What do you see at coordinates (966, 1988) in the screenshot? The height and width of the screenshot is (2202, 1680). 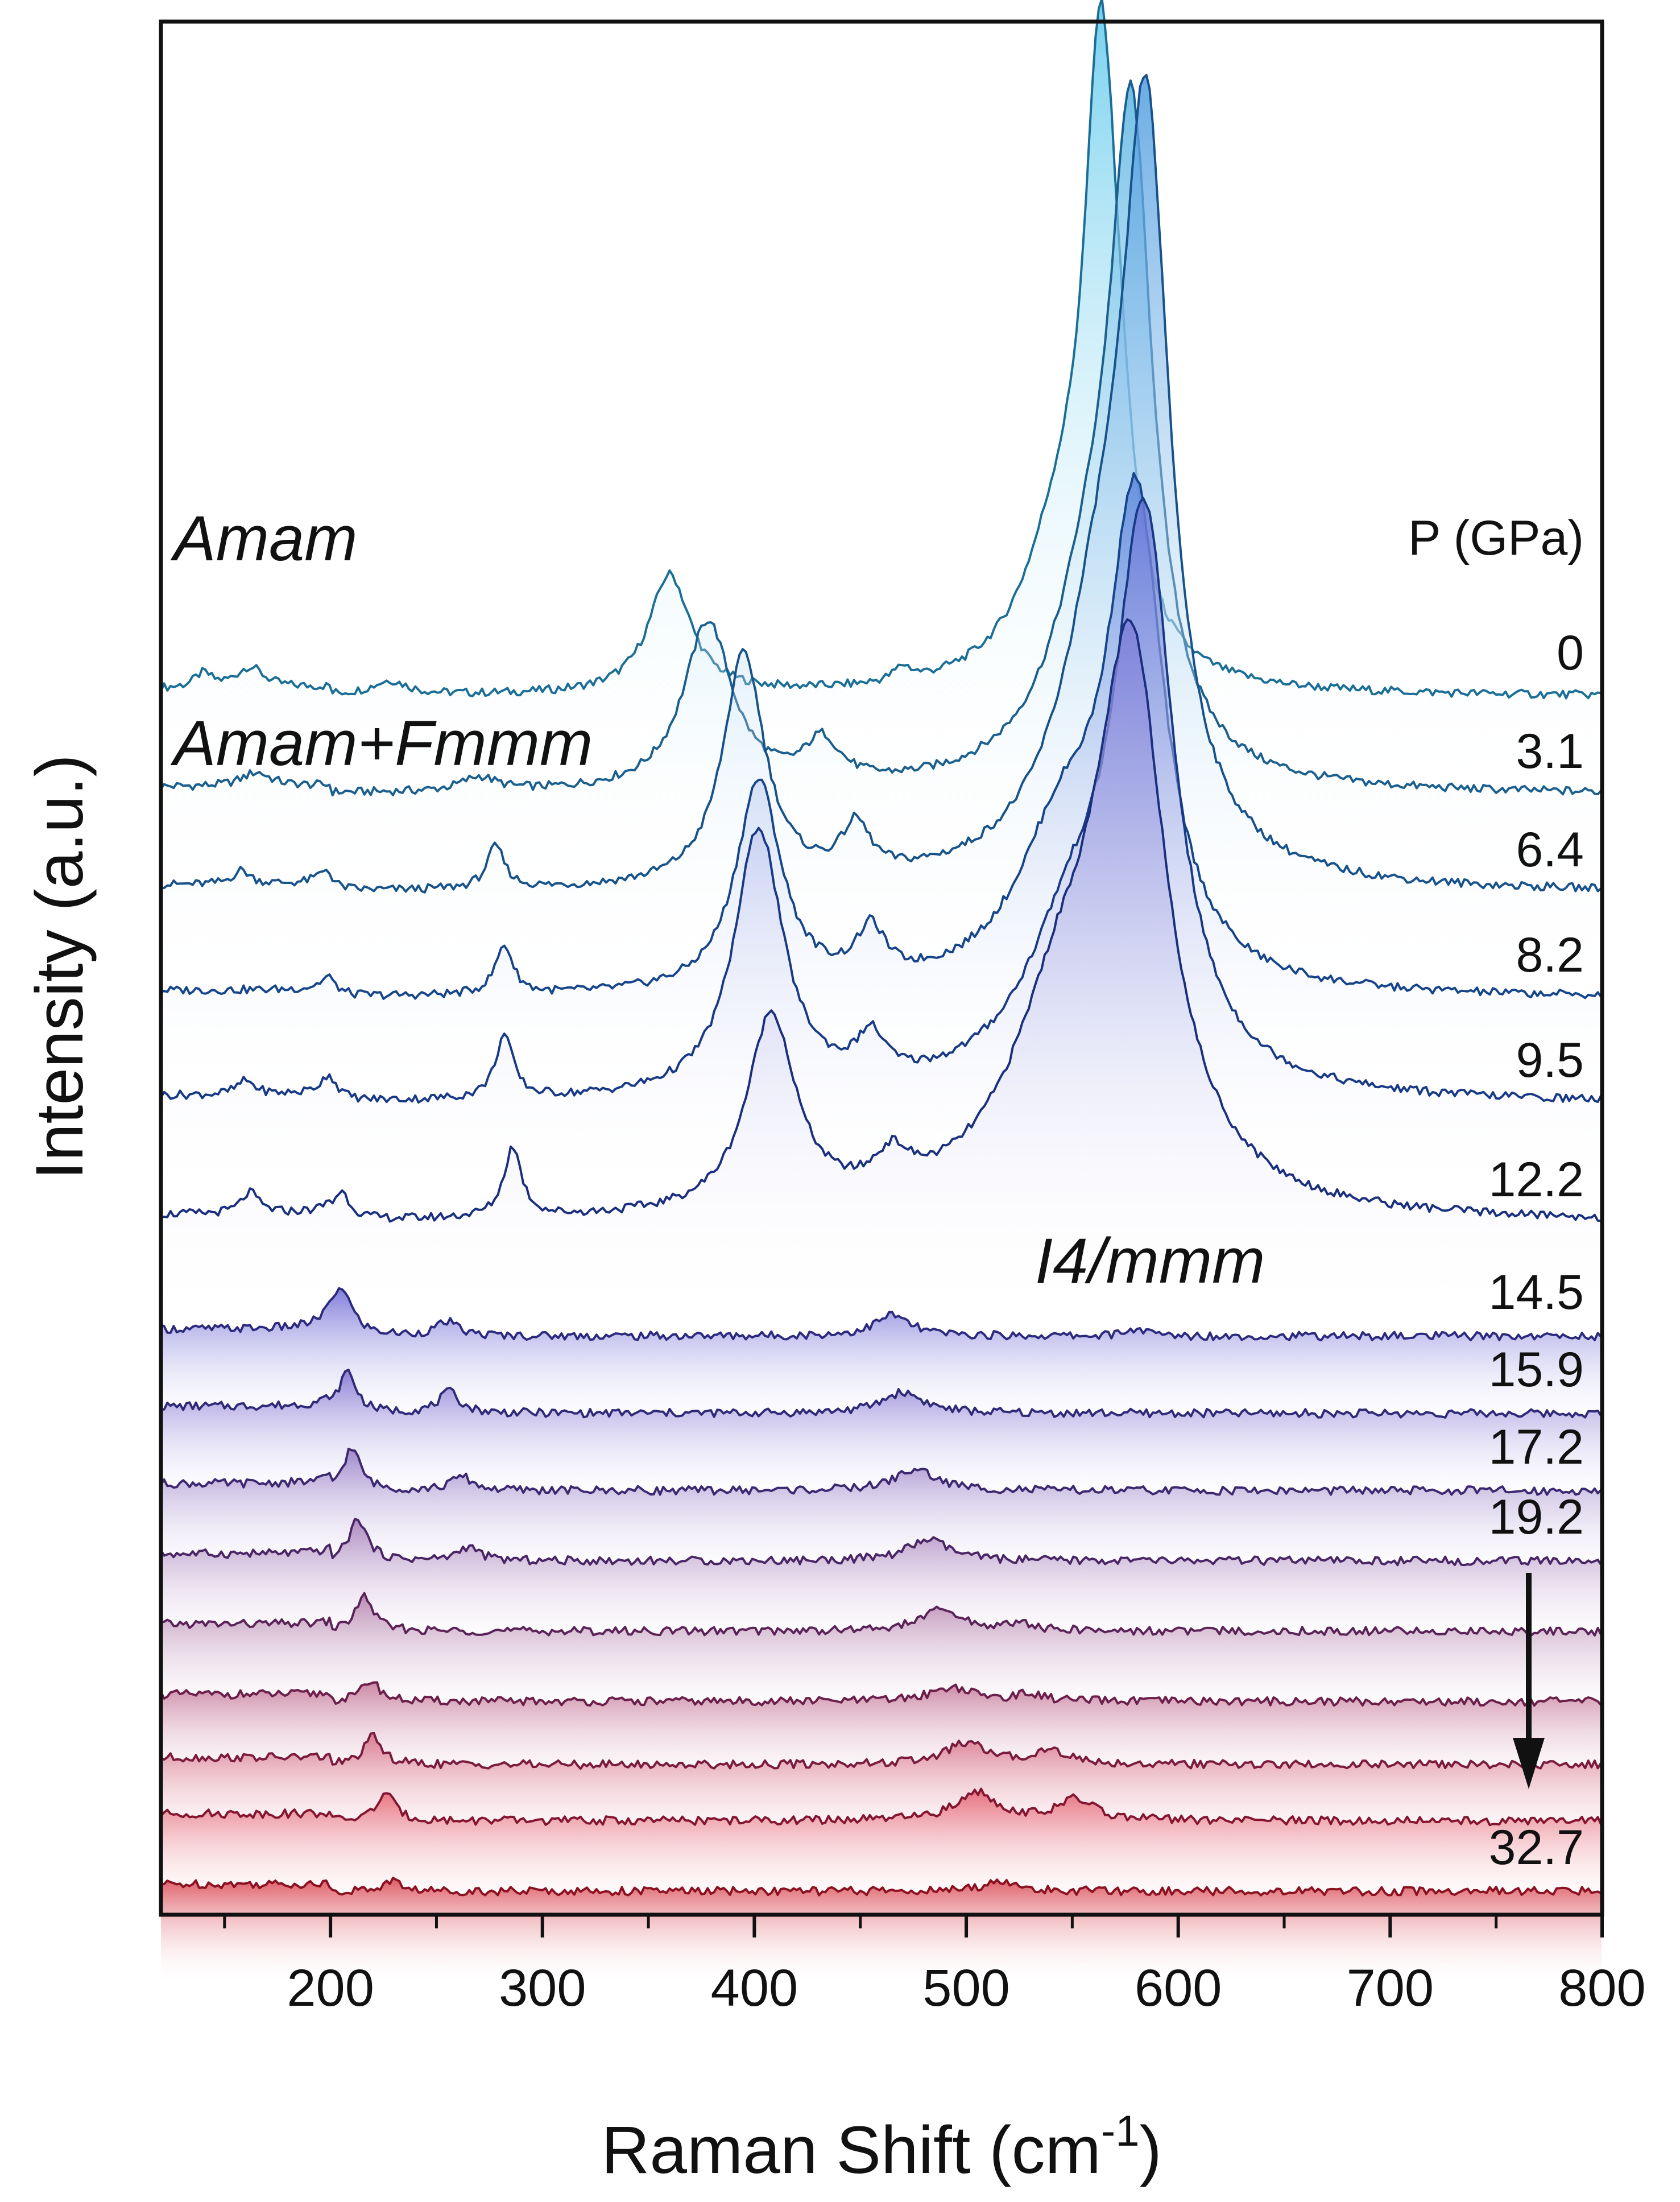 I see `x-tick-label-3: 500` at bounding box center [966, 1988].